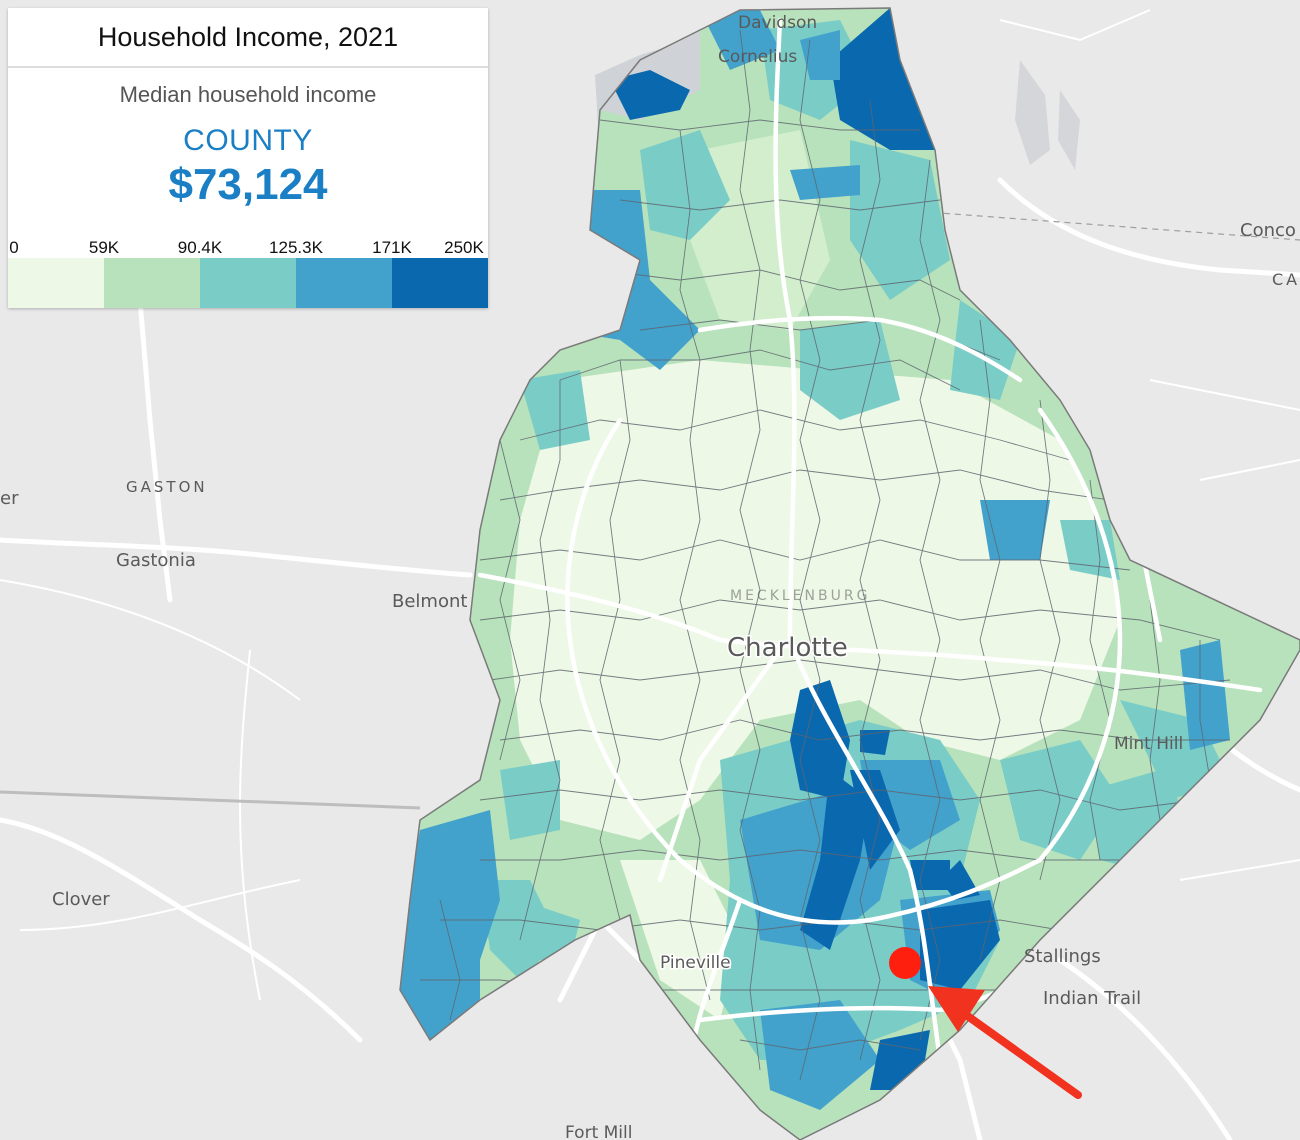 This screenshot has width=1300, height=1140. What do you see at coordinates (156, 560) in the screenshot?
I see `place-label-gastonia: Gastonia` at bounding box center [156, 560].